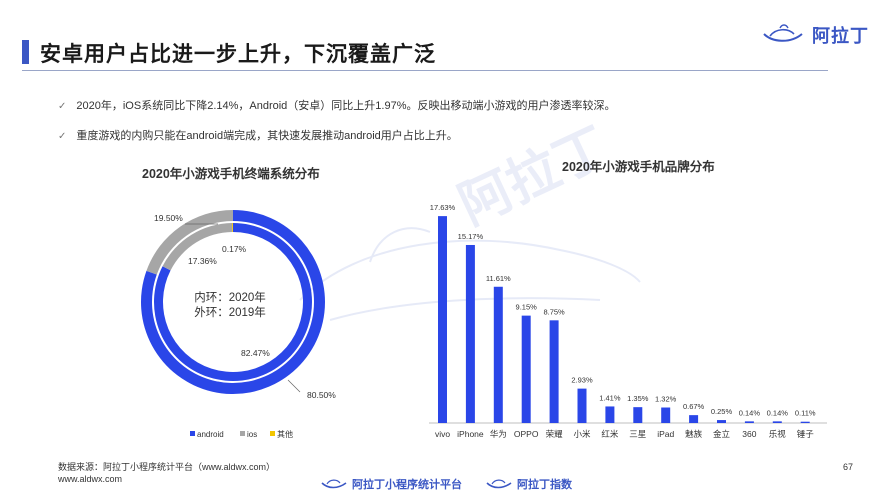  What do you see at coordinates (778, 412) in the screenshot?
I see `bar-value-label-乐视: 0.14%` at bounding box center [778, 412].